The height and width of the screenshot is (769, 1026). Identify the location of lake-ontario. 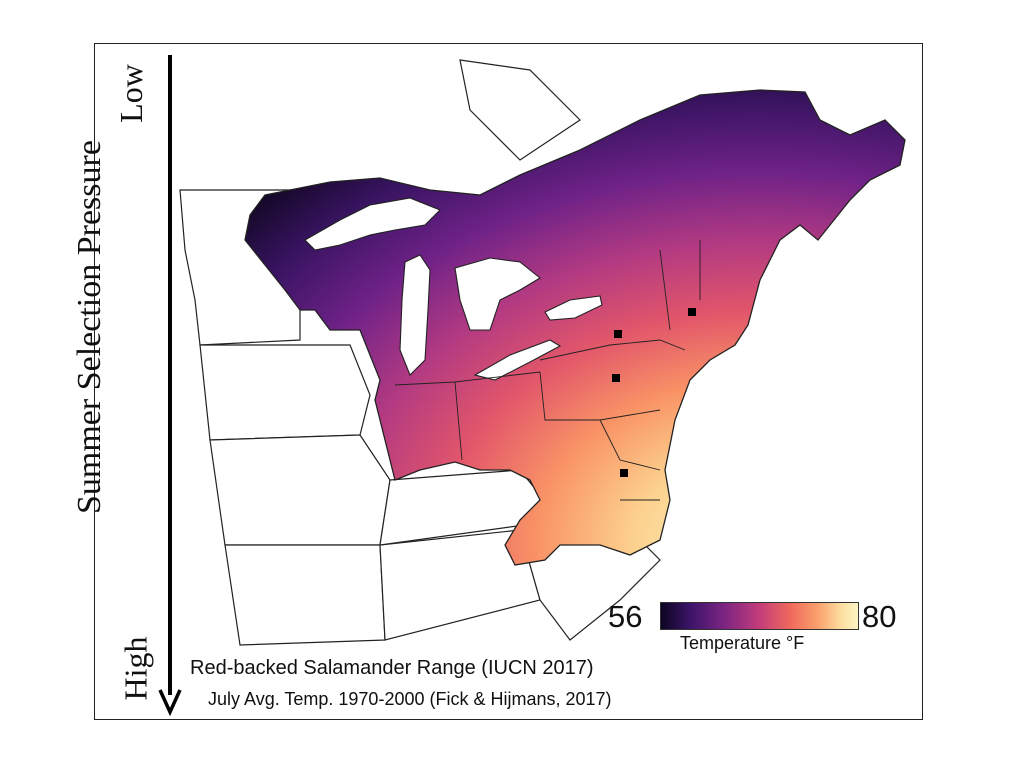
(573, 308).